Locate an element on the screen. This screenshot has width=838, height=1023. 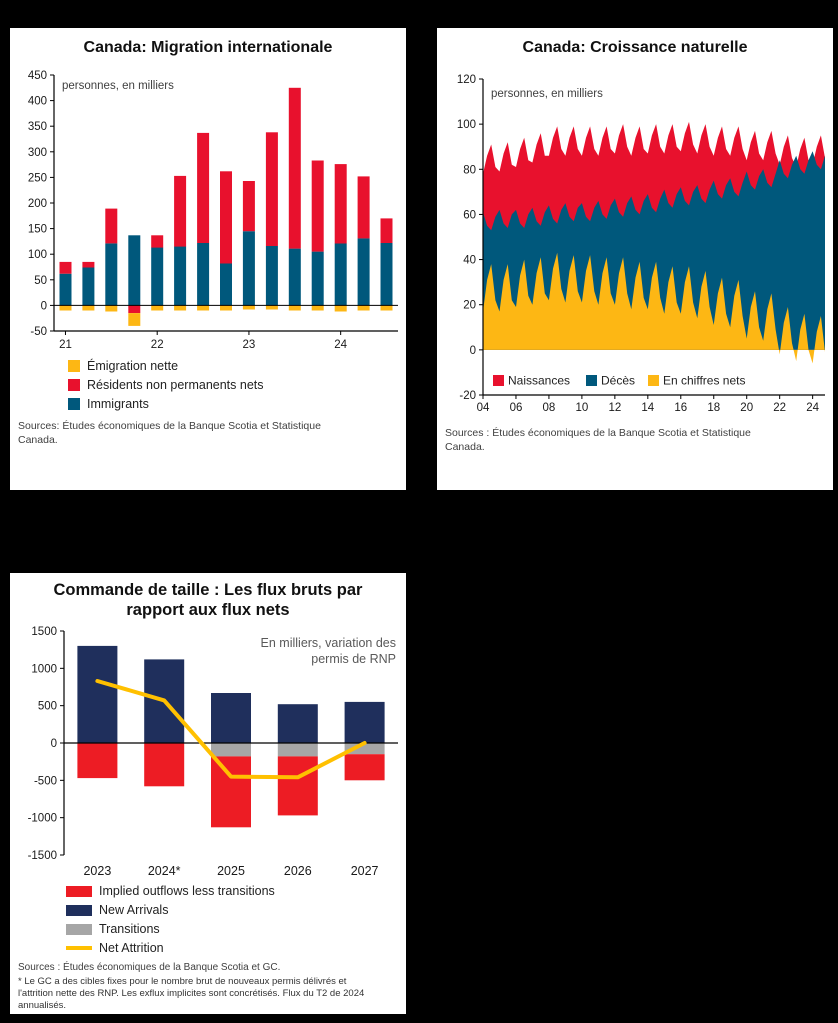
legend-item: Résidents non permanents nets is located at coordinates (237, 384).